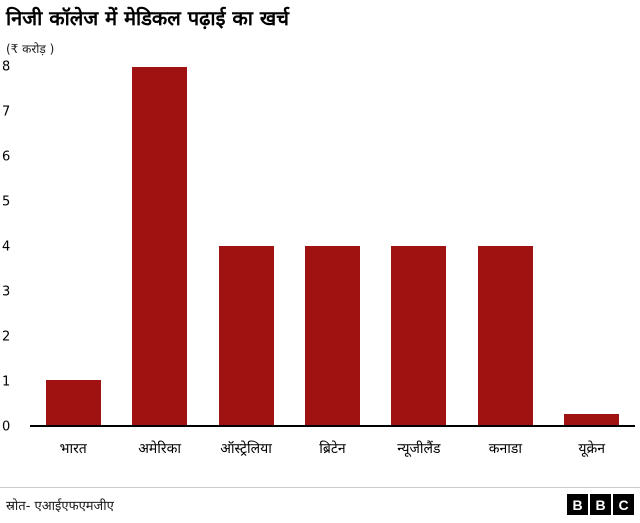  What do you see at coordinates (30, 49) in the screenshot?
I see `unit-label: (₹ करोड़ )` at bounding box center [30, 49].